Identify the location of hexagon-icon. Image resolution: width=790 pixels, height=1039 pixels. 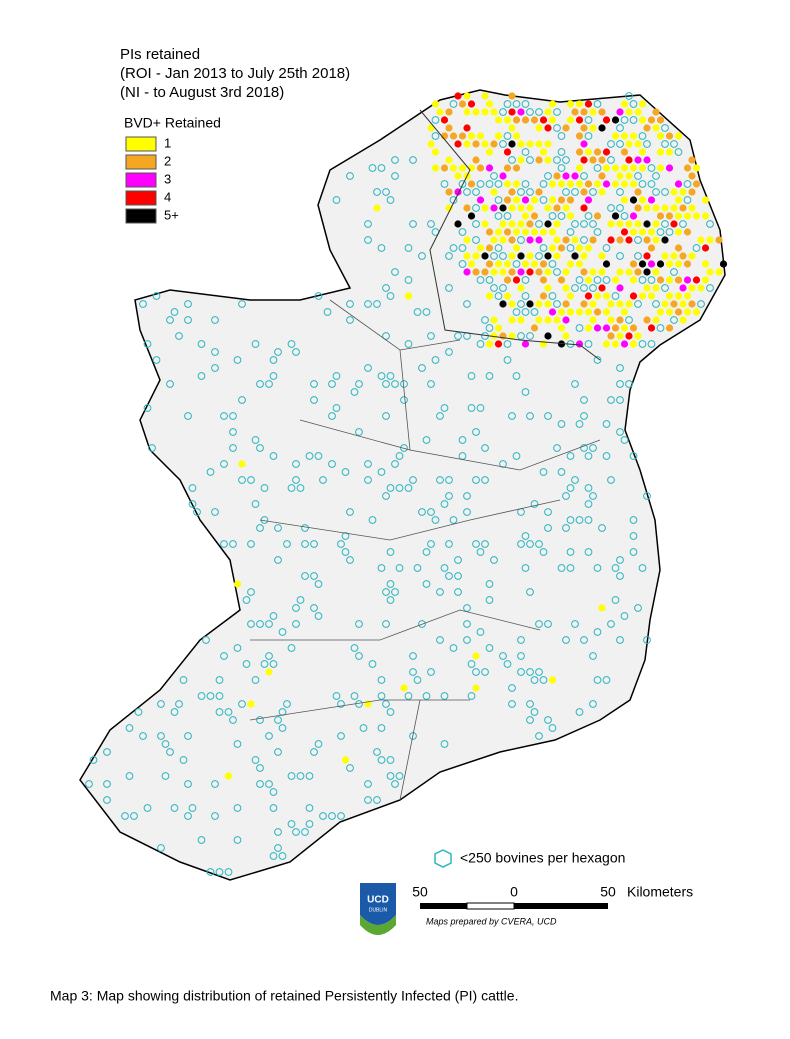
(443, 858).